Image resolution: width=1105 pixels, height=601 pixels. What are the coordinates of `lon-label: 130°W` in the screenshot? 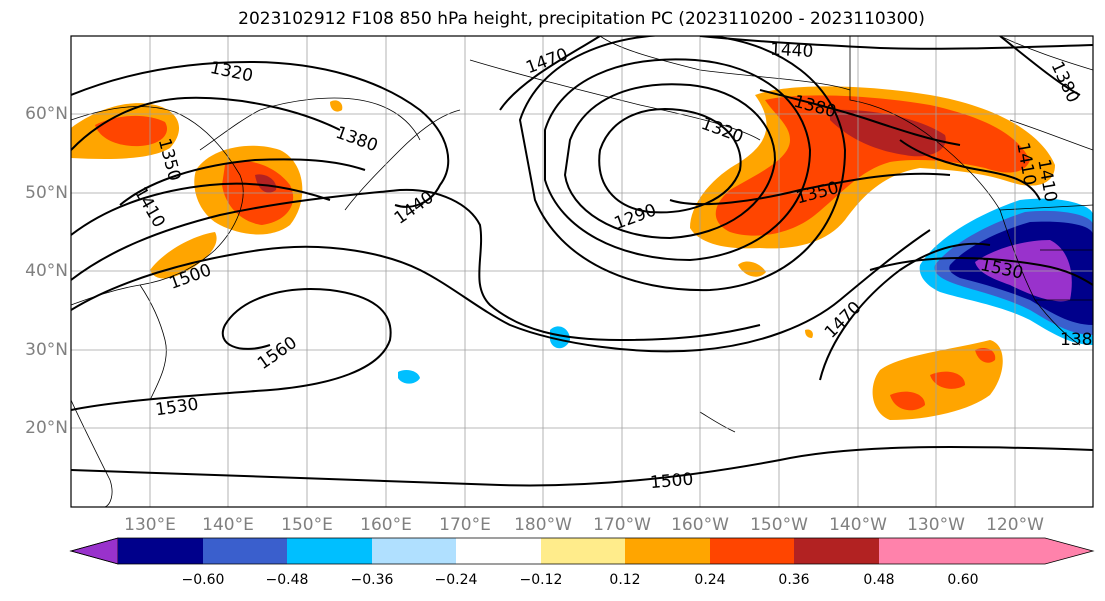 It's located at (936, 525).